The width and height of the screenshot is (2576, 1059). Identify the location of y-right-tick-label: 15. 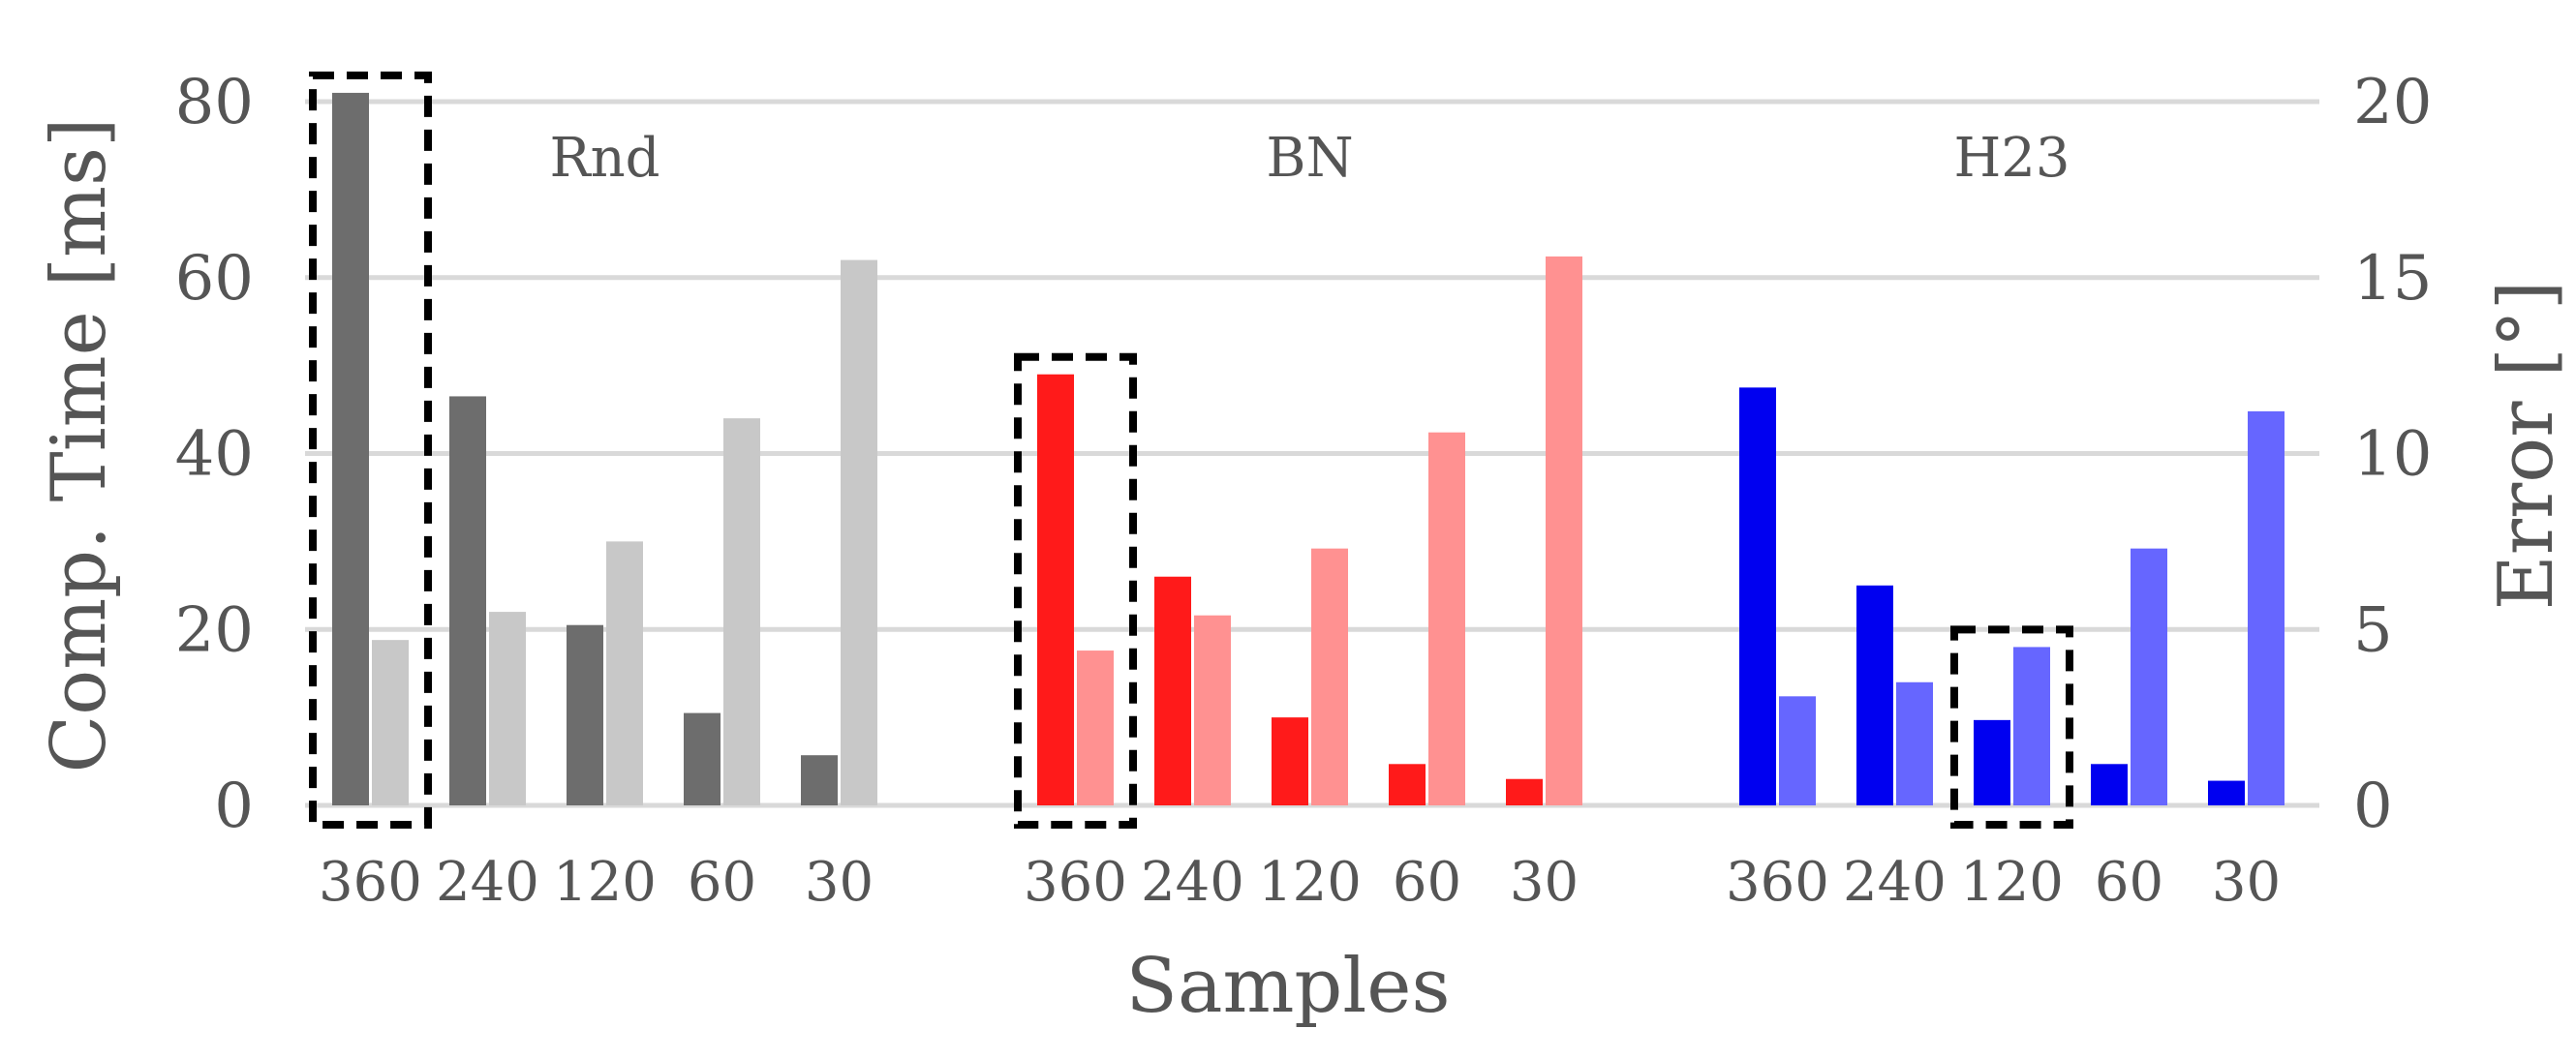
(2392, 279).